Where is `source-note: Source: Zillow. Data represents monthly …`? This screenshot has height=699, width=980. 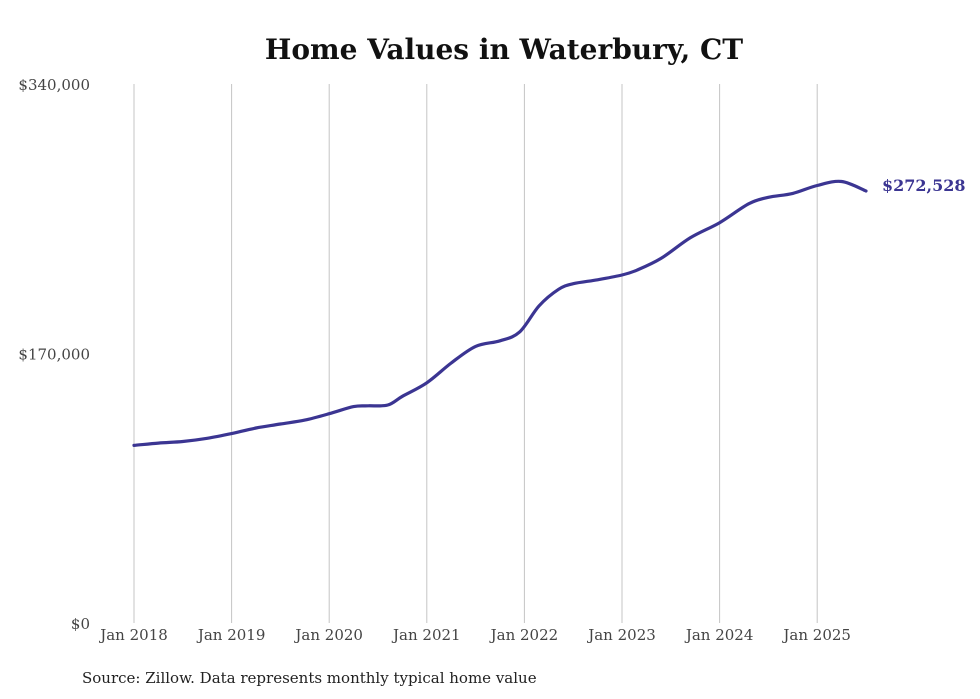
source-note: Source: Zillow. Data represents monthly … is located at coordinates (309, 678).